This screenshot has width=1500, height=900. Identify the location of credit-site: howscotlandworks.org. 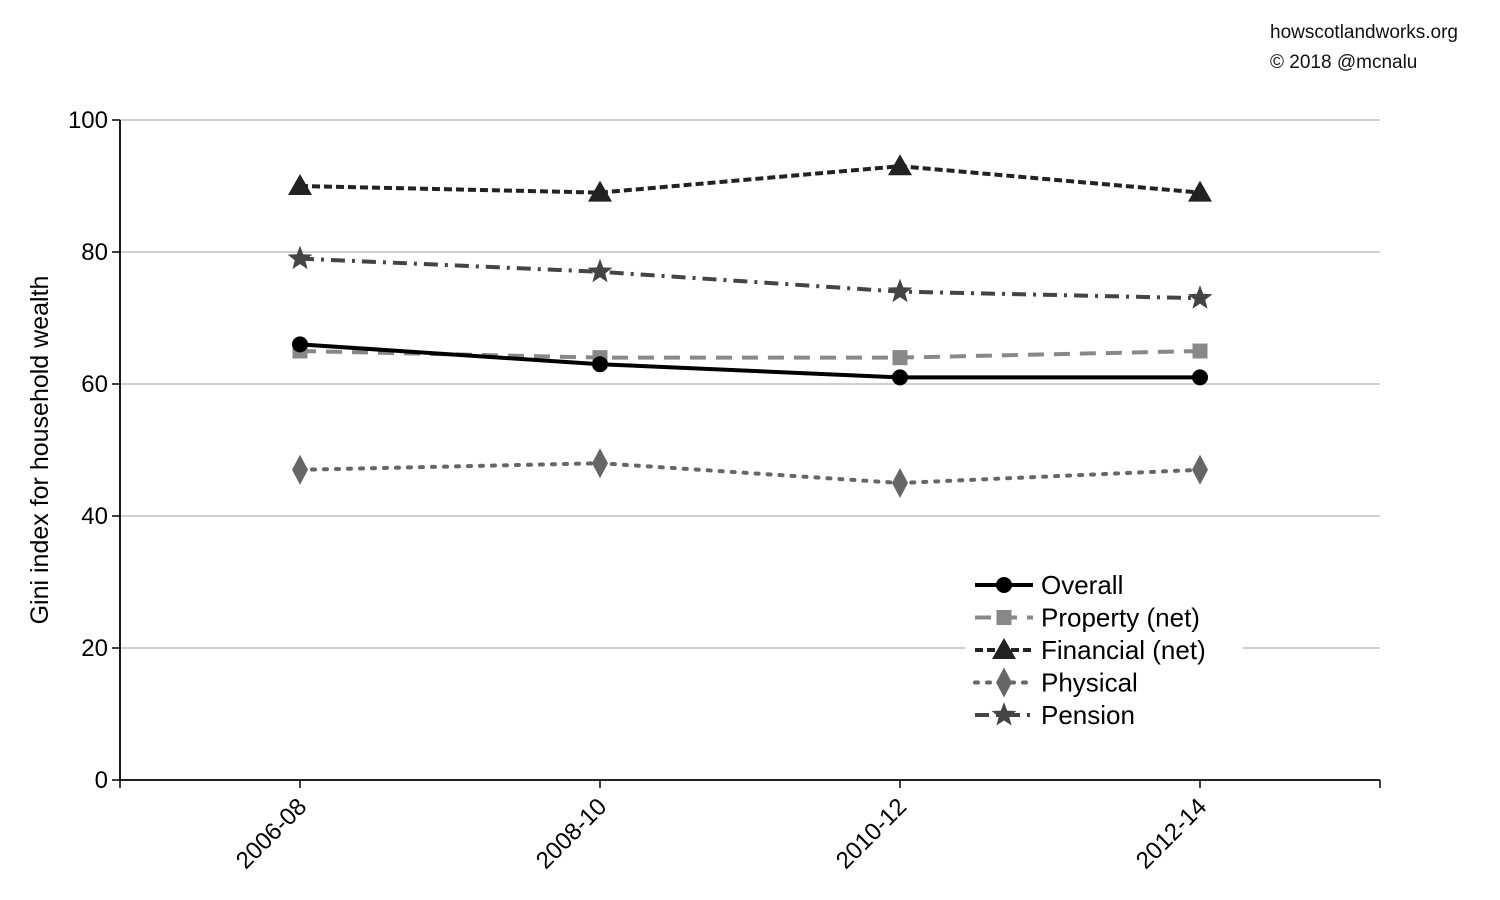
(1364, 32).